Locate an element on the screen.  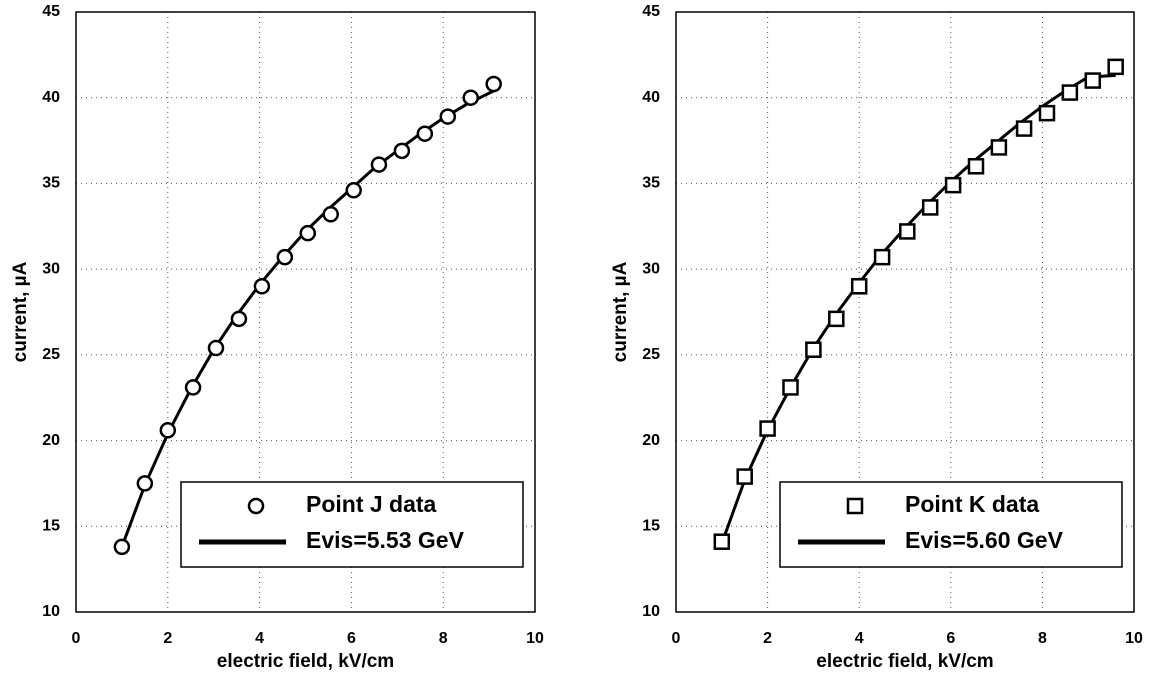
legend-label: Point J data is located at coordinates (371, 504).